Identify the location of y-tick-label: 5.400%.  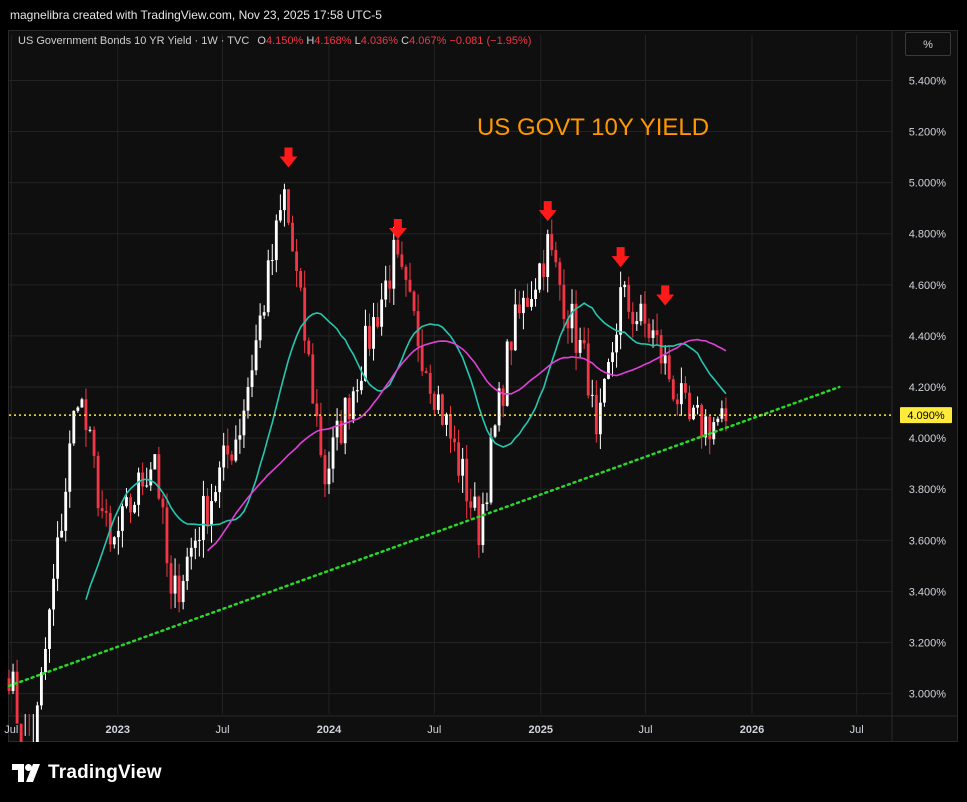
(928, 81).